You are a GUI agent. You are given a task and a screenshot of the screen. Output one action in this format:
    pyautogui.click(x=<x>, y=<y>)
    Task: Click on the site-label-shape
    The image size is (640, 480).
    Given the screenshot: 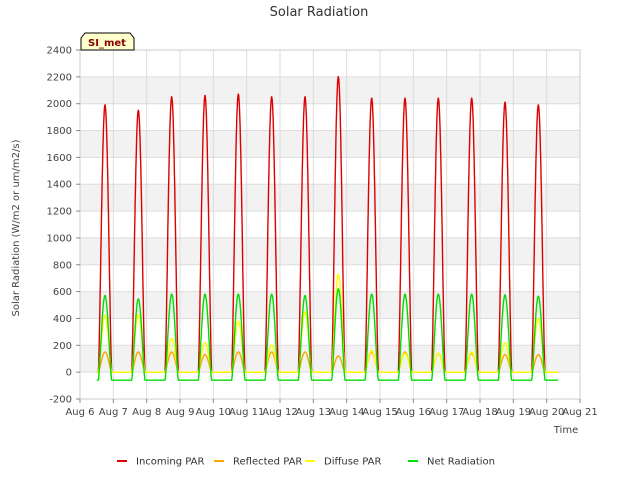 What is the action you would take?
    pyautogui.click(x=107, y=41)
    